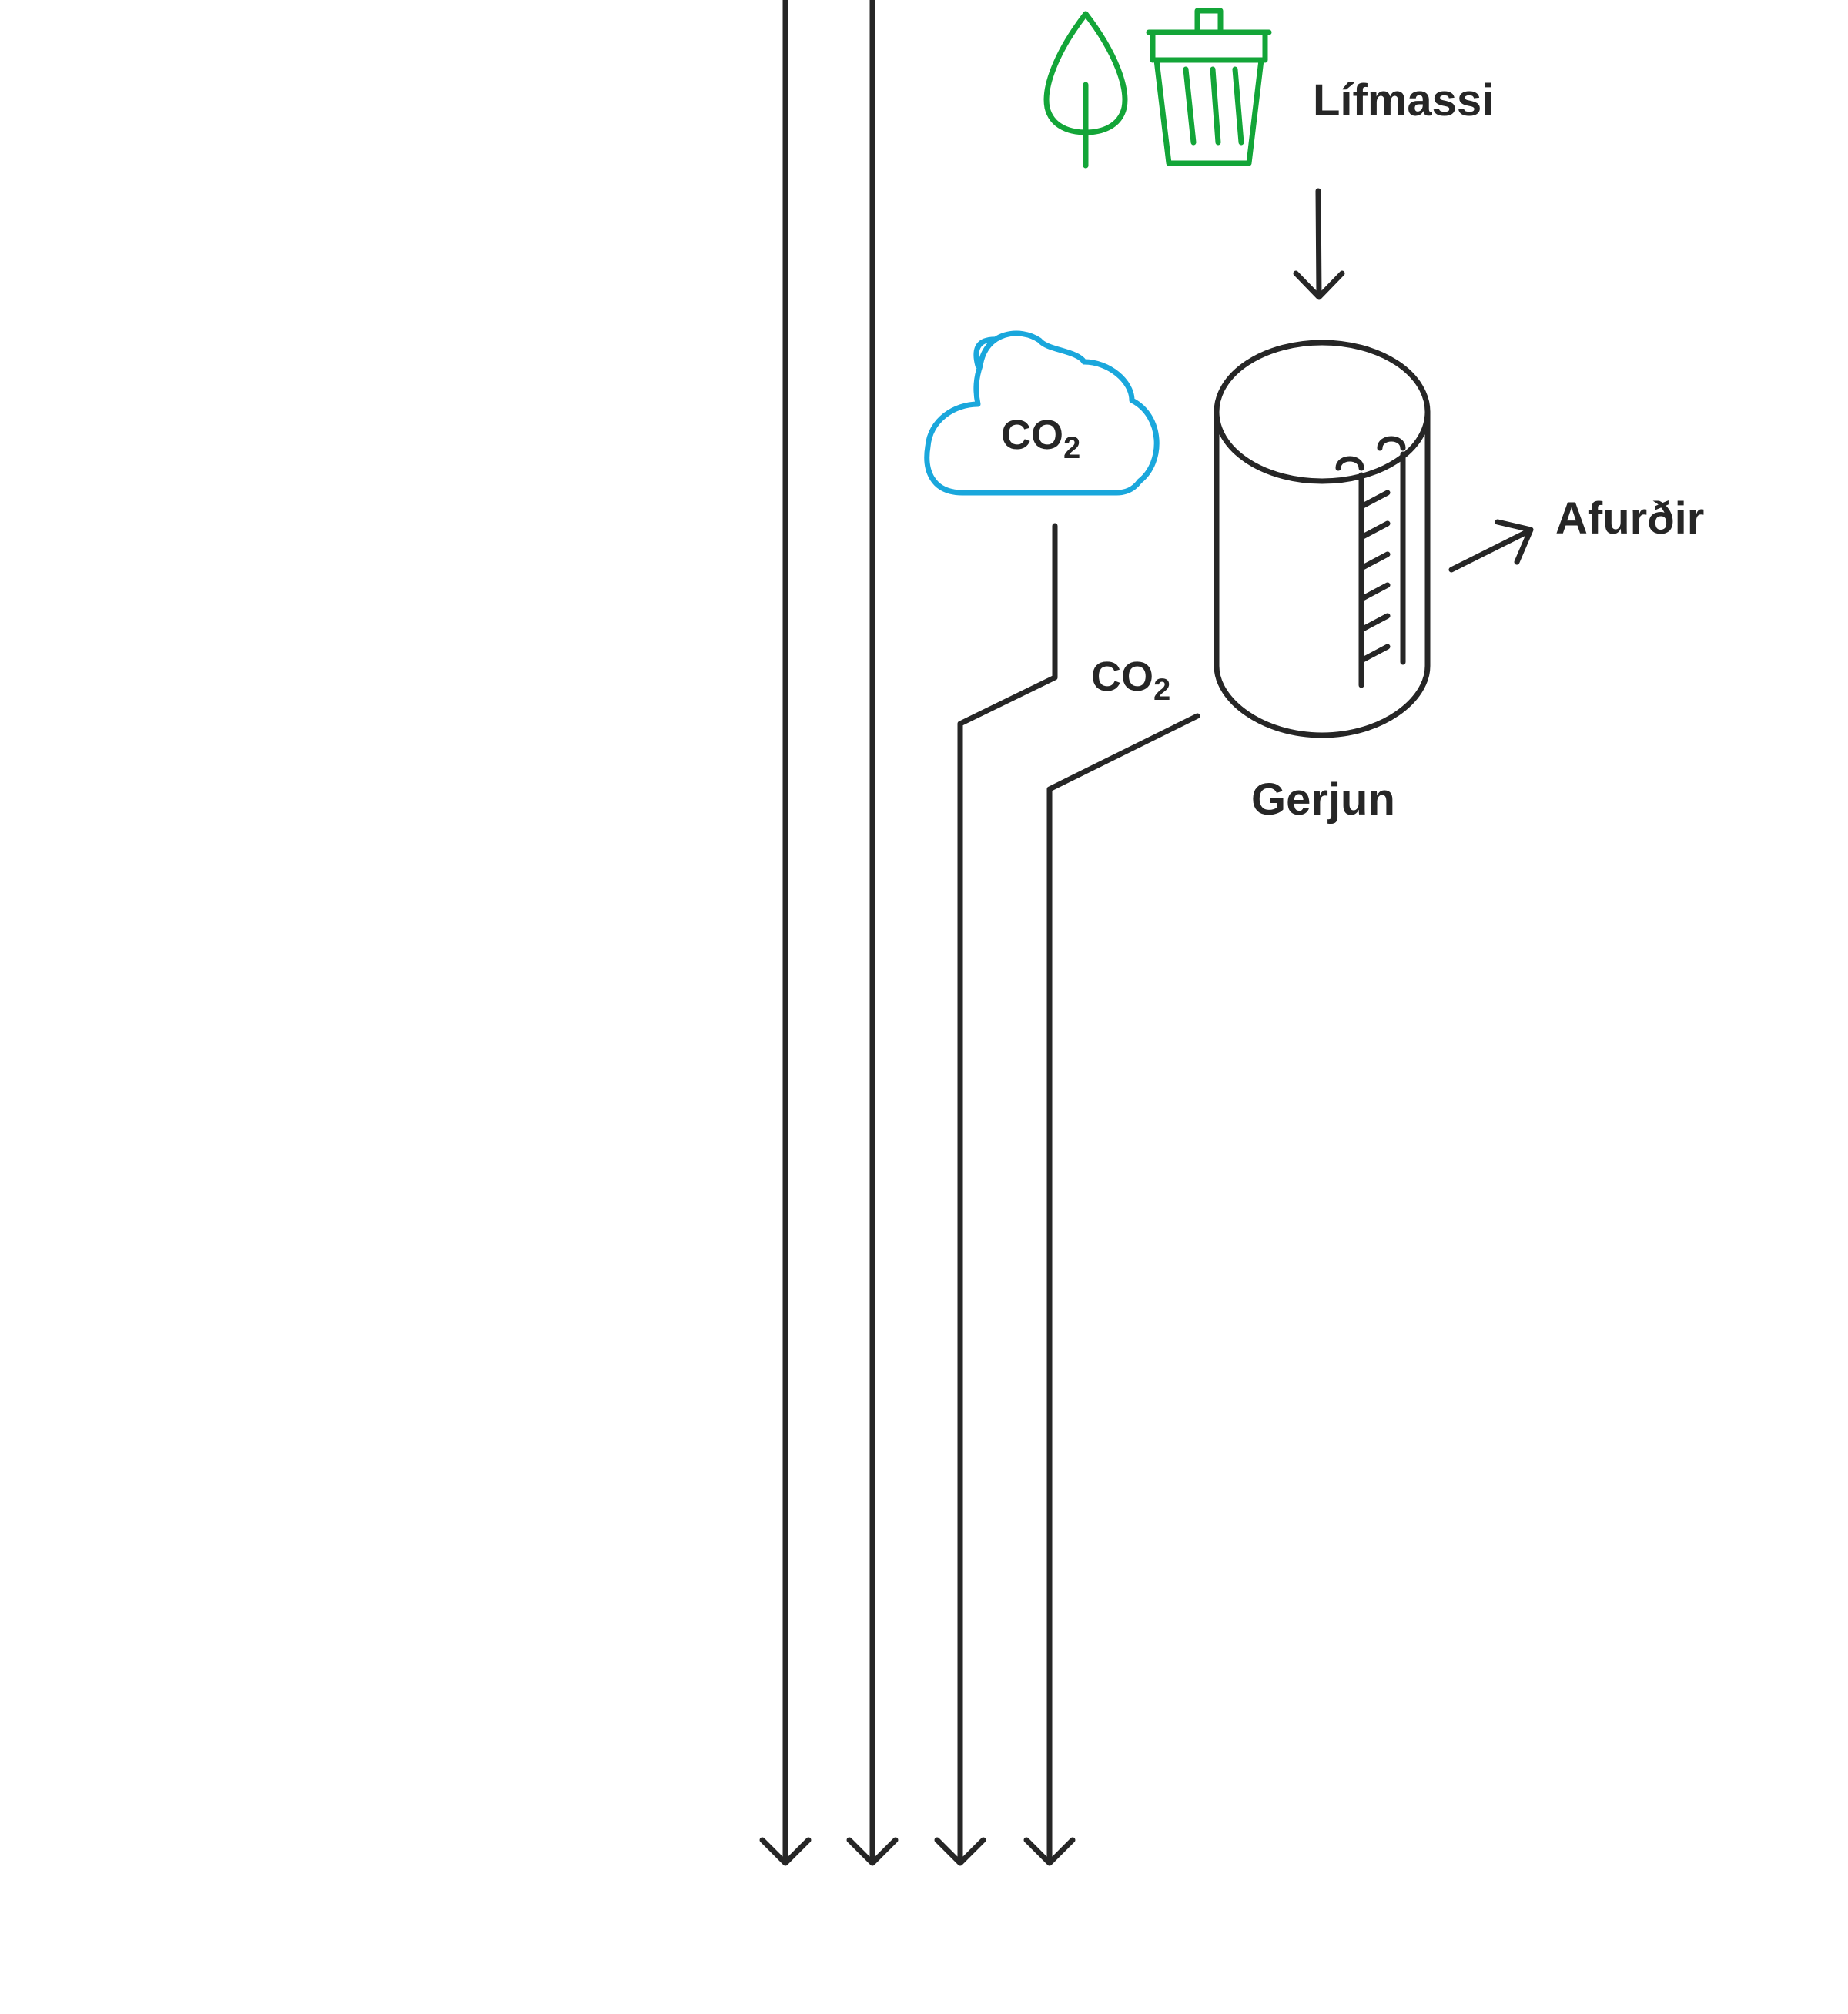 The image size is (1848, 2014). I want to click on tank-ladder-hook-left, so click(1349, 463).